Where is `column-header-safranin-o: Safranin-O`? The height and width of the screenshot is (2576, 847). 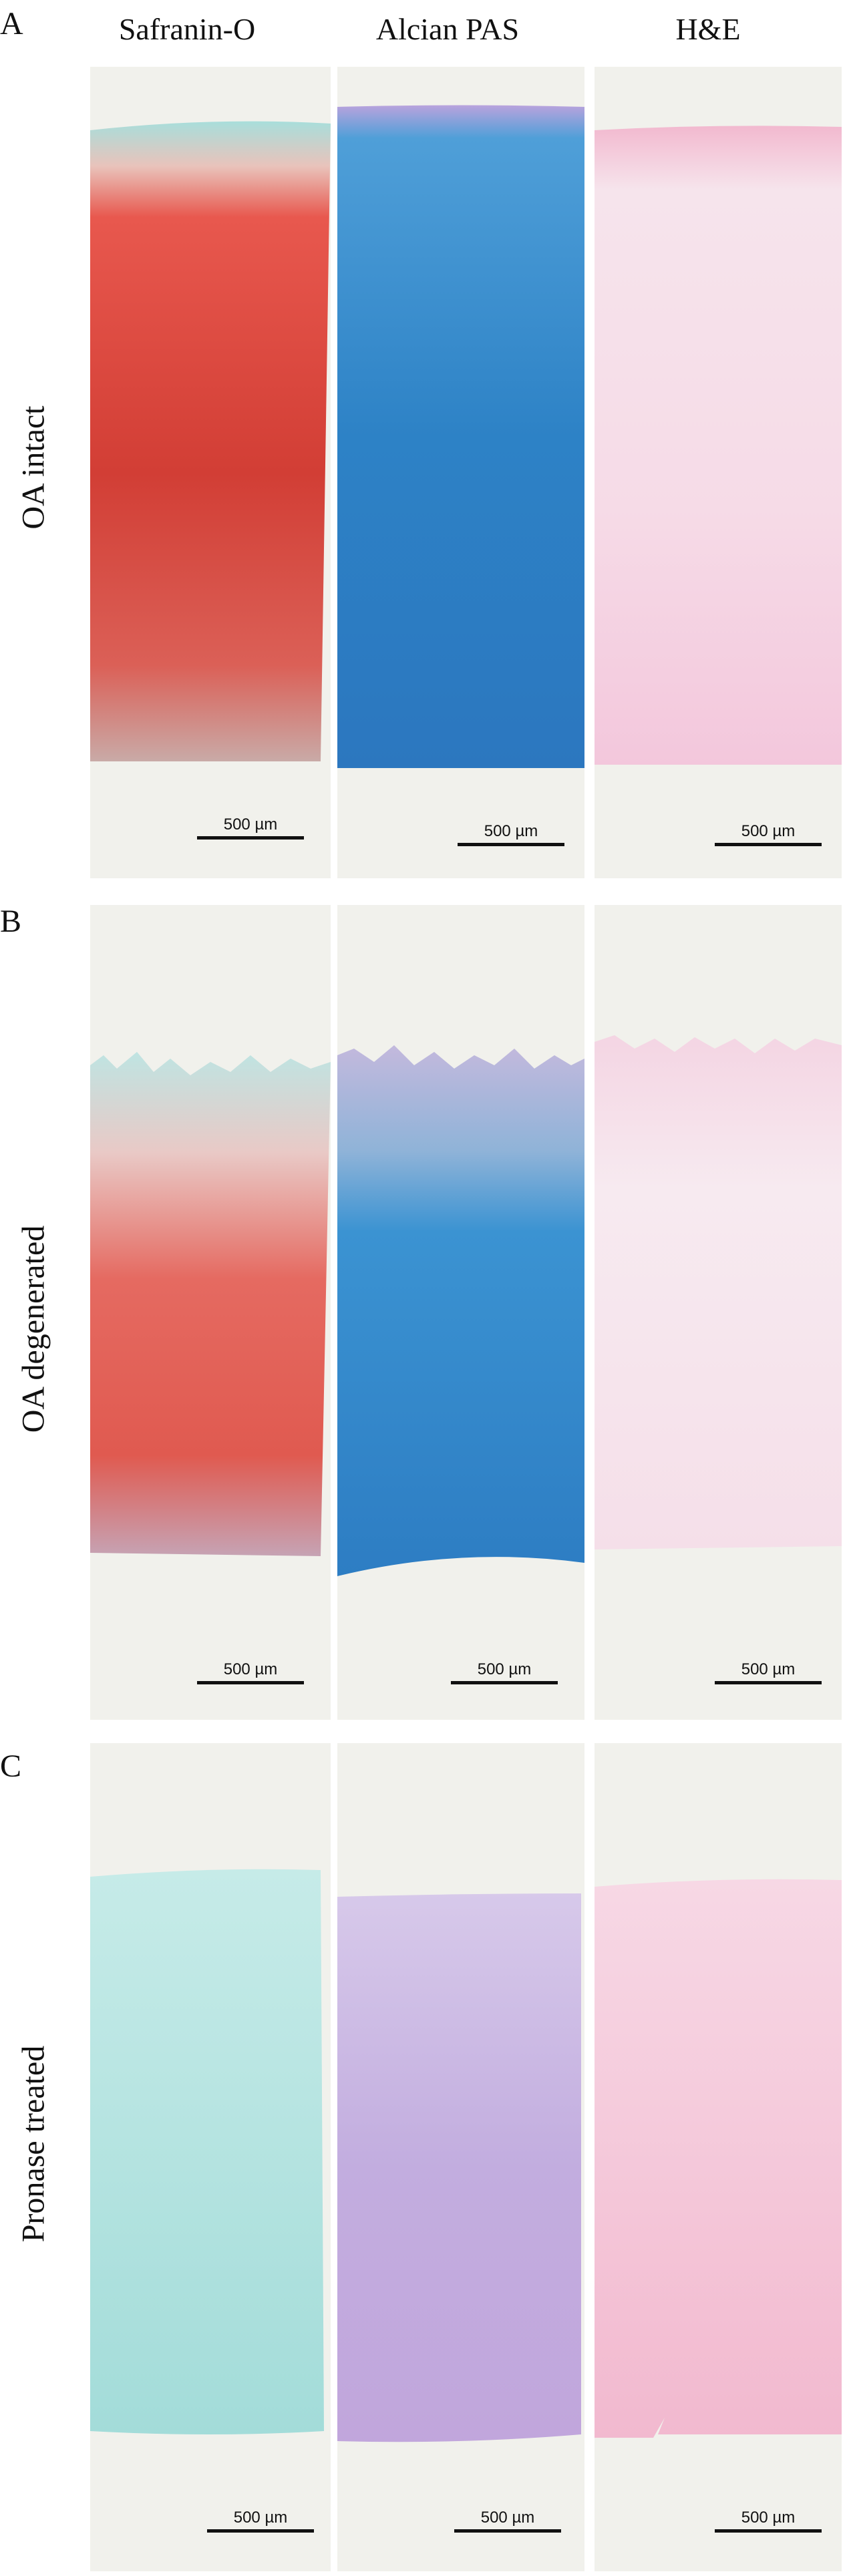 column-header-safranin-o: Safranin-O is located at coordinates (187, 29).